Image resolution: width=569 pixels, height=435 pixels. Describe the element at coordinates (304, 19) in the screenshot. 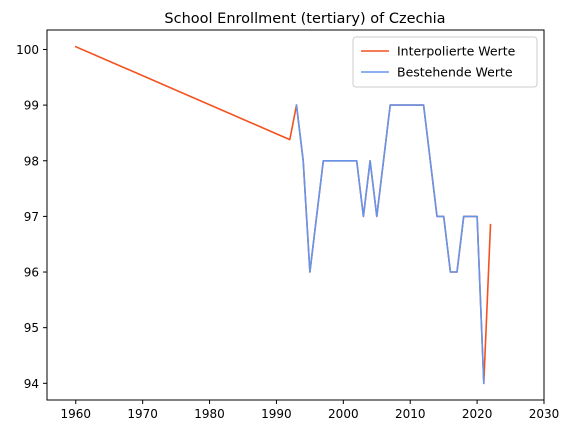

I see `chart-title: School Enrollment (tertiary) of Czechia` at that location.